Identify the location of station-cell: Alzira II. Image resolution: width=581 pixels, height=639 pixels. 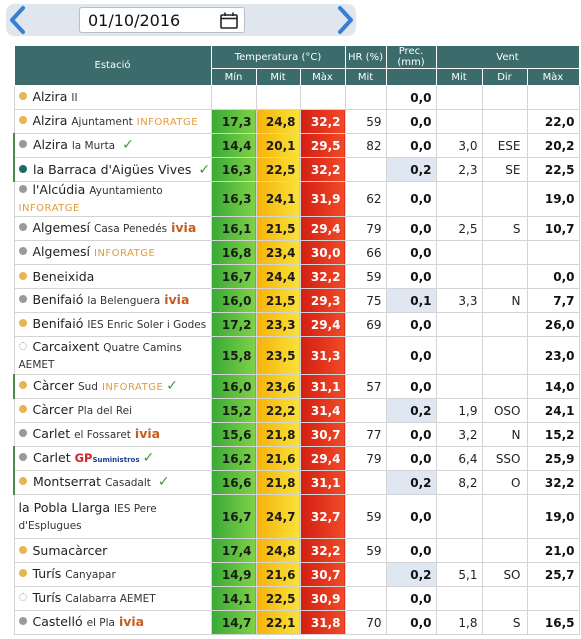
(112, 97).